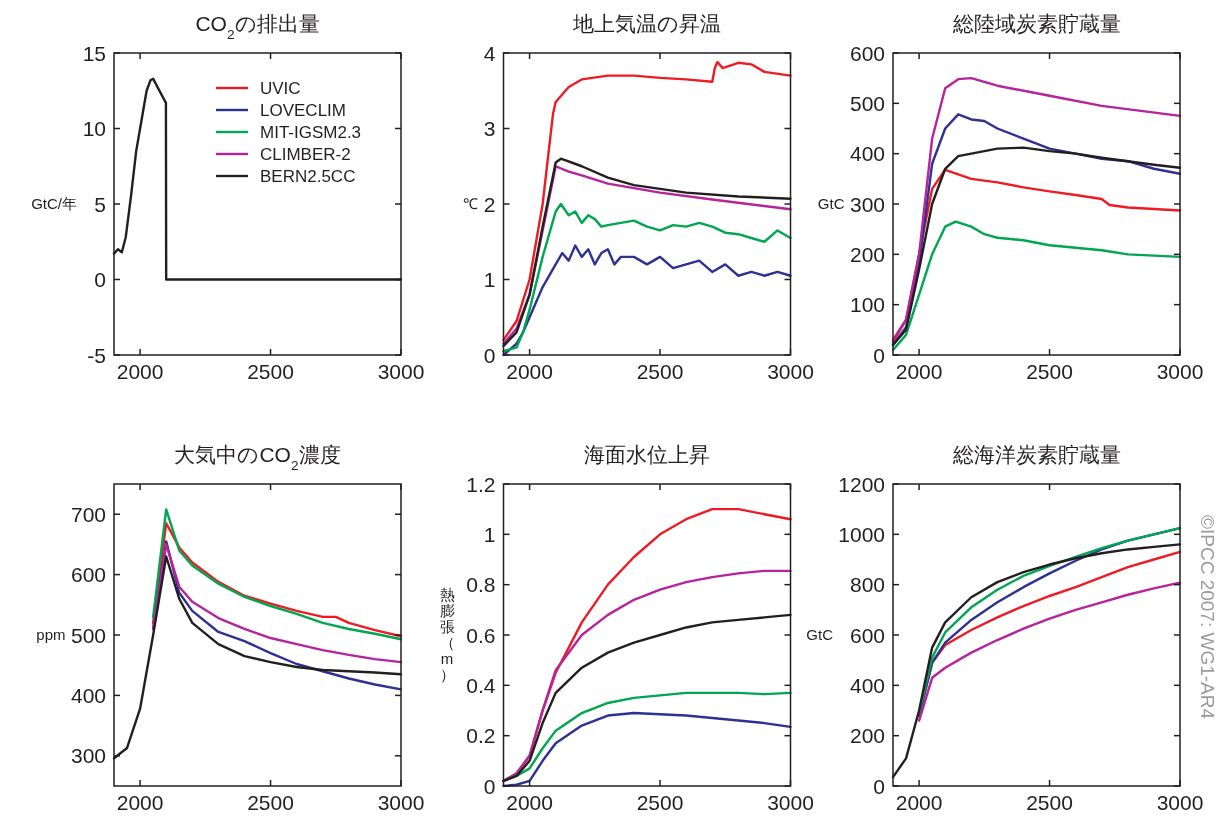 This screenshot has width=1228, height=819. I want to click on legend-label: LOVECLIM, so click(303, 111).